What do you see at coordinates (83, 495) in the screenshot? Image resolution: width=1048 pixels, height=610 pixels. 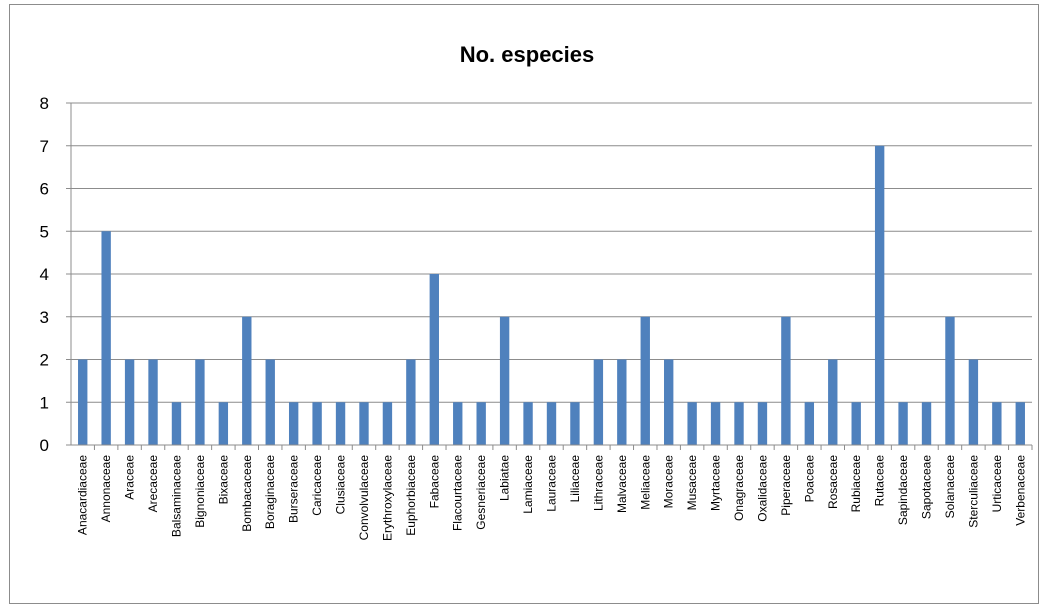 I see `x-tick-label: Anacardiaceae` at bounding box center [83, 495].